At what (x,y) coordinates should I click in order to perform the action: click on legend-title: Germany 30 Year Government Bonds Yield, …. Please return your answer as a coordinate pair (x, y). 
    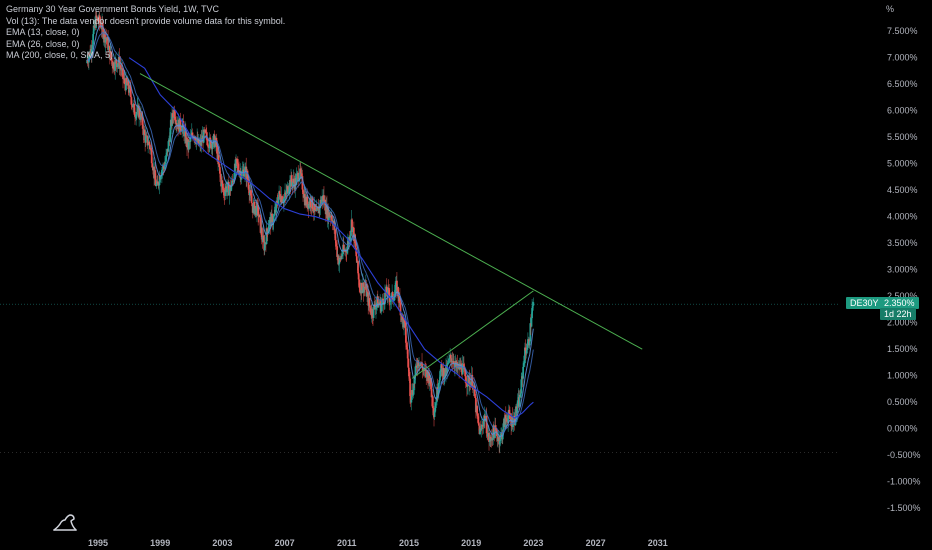
    Looking at the image, I should click on (112, 9).